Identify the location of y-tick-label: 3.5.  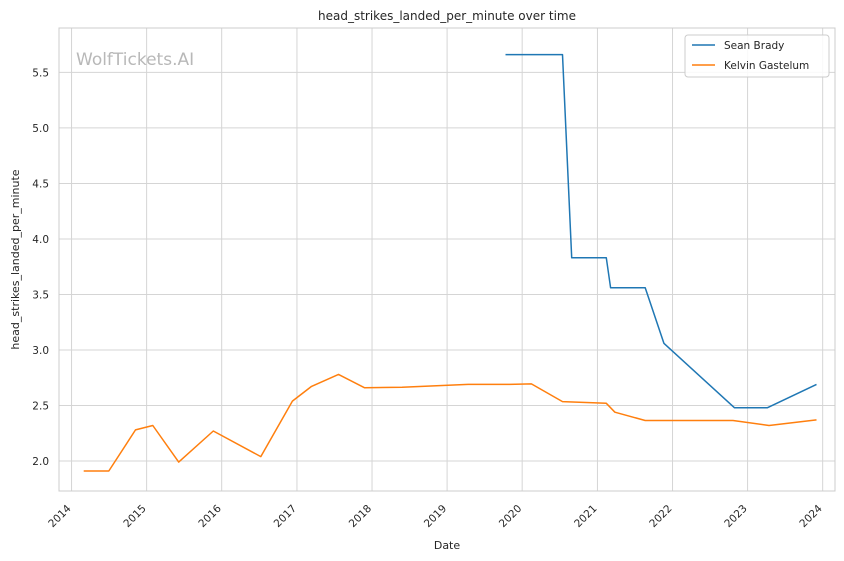
(40, 295).